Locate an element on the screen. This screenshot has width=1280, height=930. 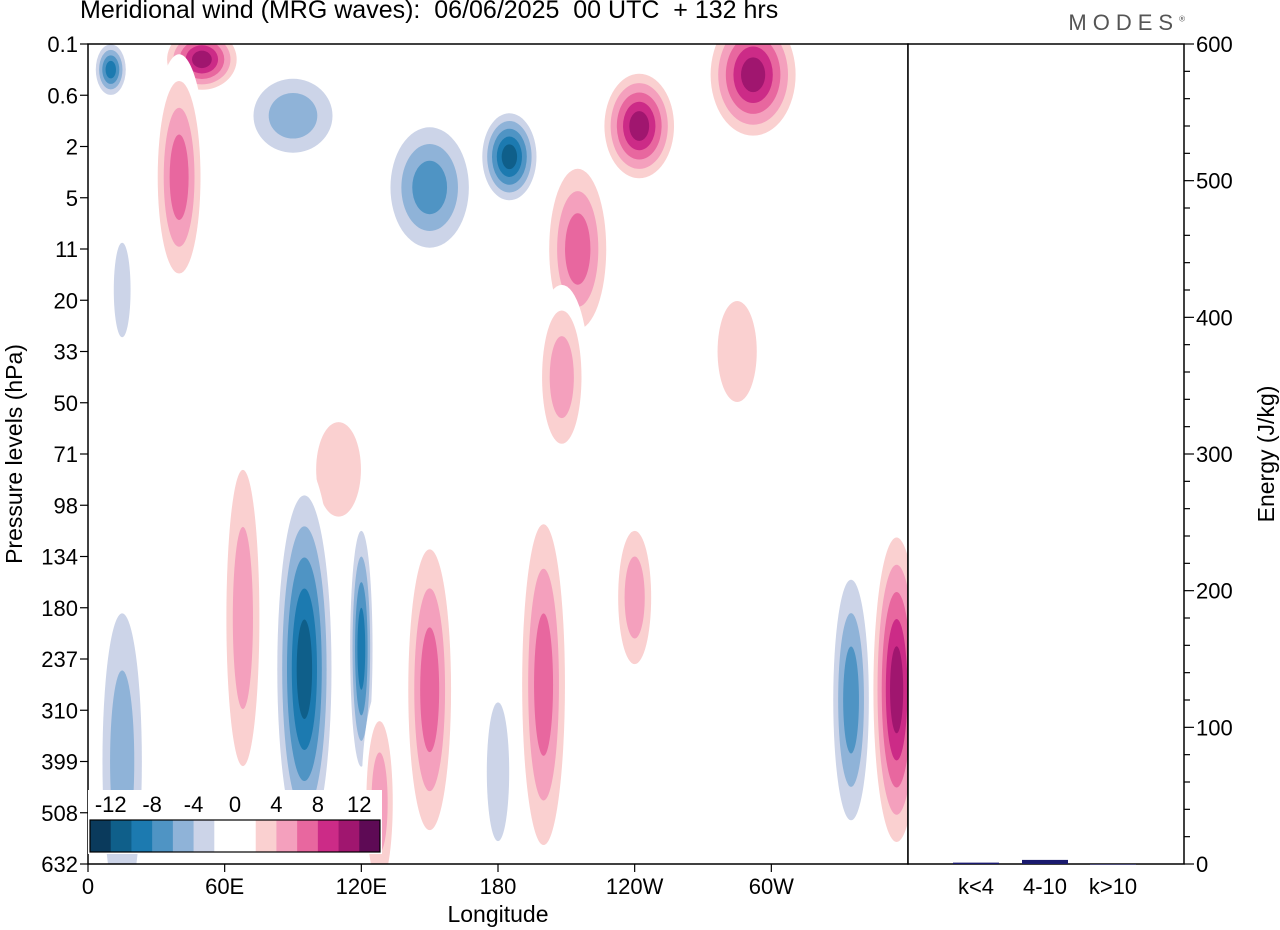
energy-category-label: 4-10 is located at coordinates (1045, 886).